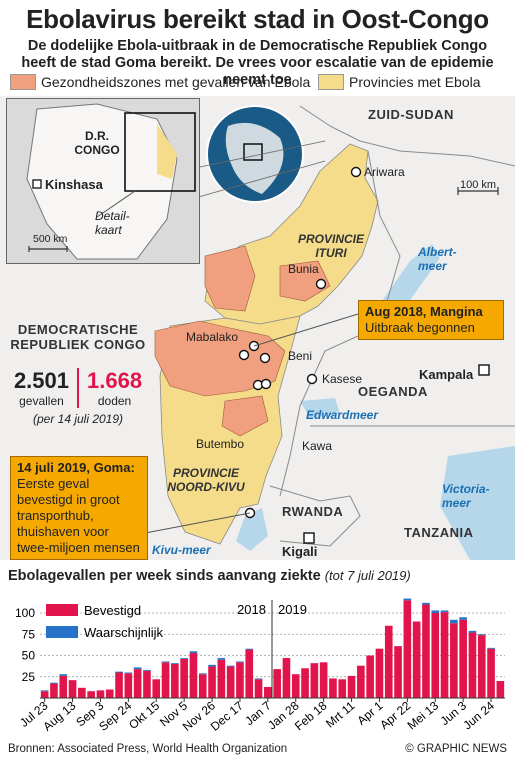  Describe the element at coordinates (112, 223) in the screenshot. I see `inset-detail-label: Detail- kaart` at that location.